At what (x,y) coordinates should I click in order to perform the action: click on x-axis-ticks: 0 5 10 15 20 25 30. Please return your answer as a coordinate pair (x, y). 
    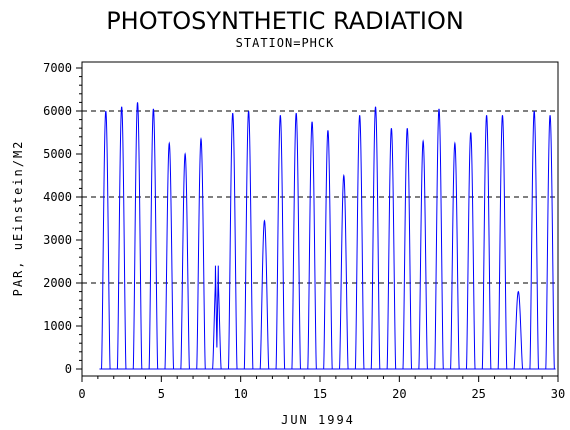
    Looking at the image, I should click on (321, 388).